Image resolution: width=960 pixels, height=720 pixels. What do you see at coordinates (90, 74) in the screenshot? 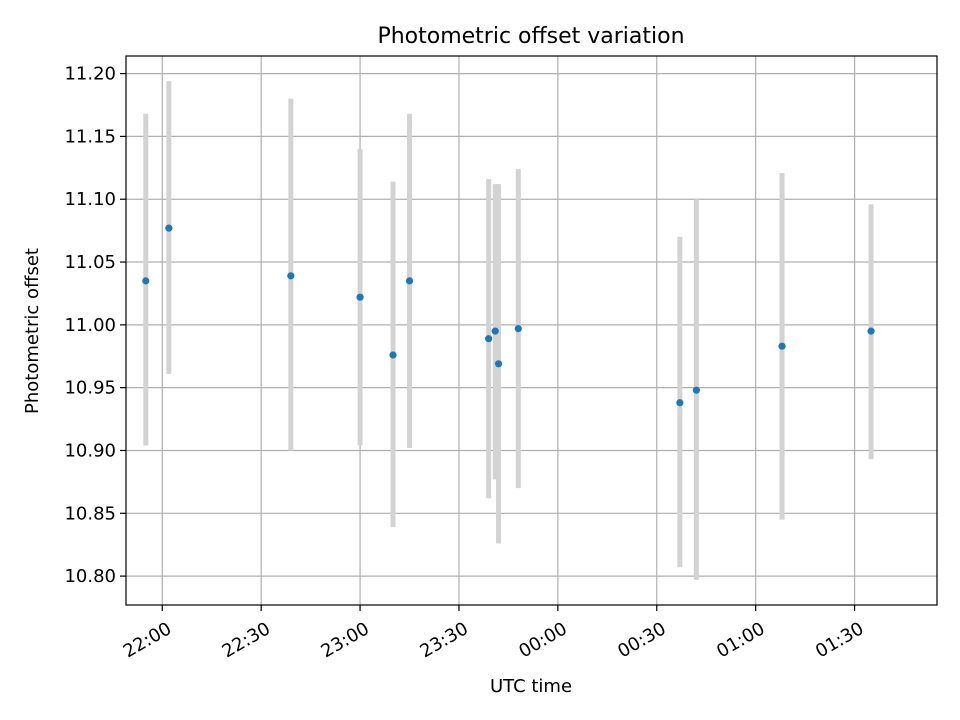
I see `y-tick-label: 11.20` at bounding box center [90, 74].